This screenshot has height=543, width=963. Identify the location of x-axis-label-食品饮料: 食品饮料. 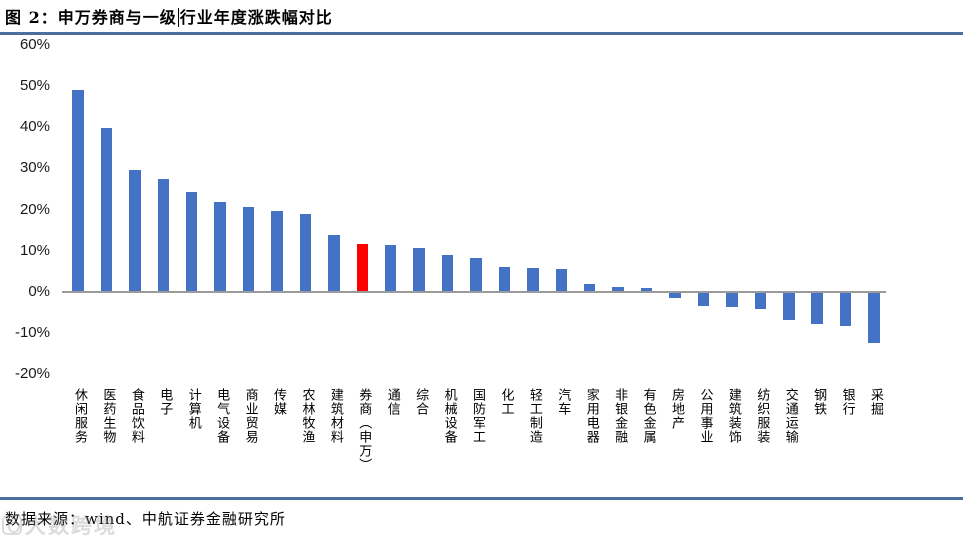
(136, 416).